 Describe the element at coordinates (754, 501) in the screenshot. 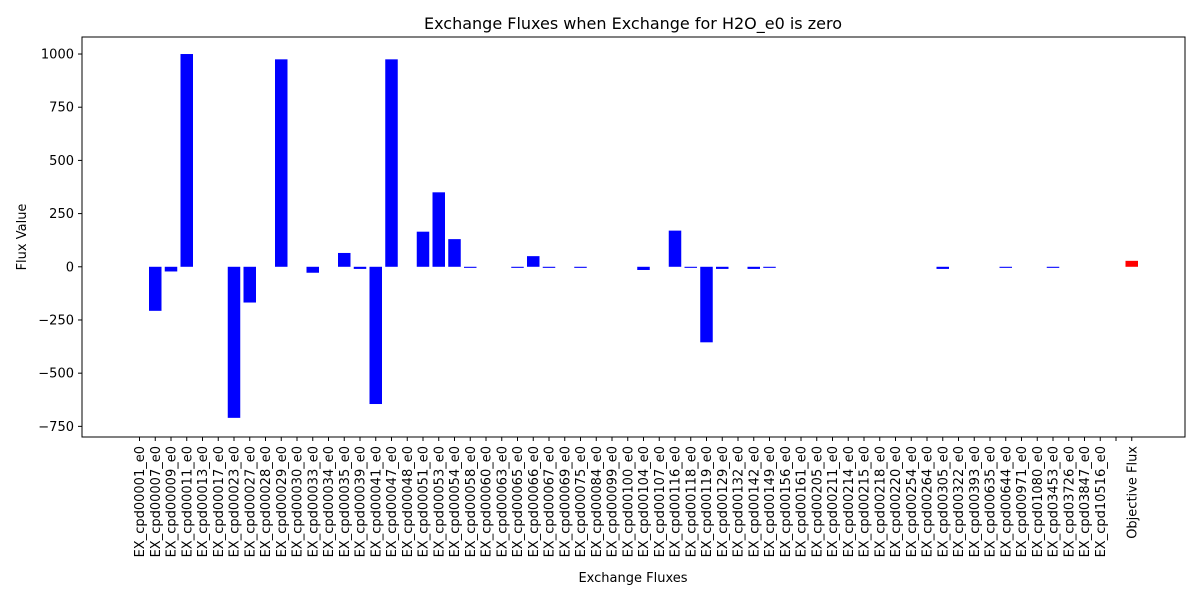

I see `x-tick-label: EX_cpd00142_e0` at that location.